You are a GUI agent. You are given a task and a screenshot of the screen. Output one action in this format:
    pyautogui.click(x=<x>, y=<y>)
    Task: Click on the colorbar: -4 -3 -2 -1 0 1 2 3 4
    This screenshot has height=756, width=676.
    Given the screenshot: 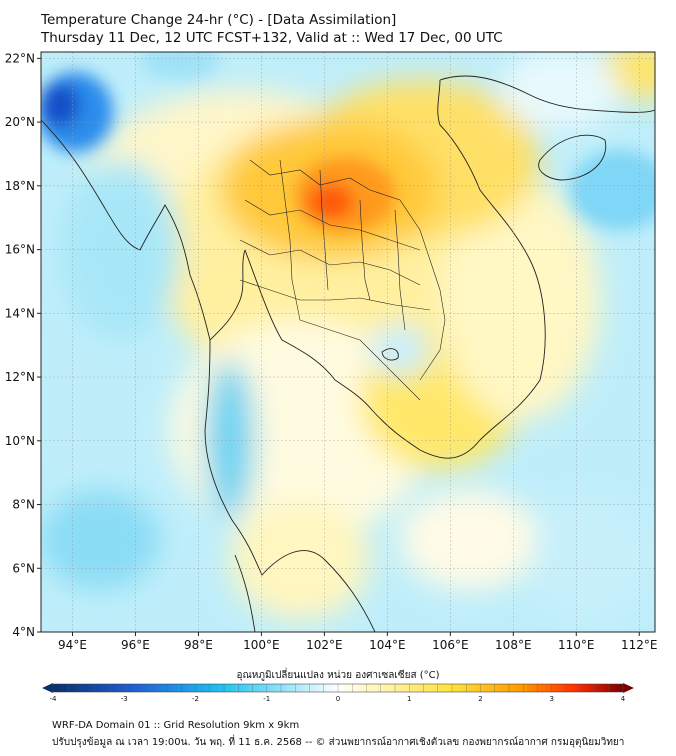 What is the action you would take?
    pyautogui.click(x=338, y=693)
    